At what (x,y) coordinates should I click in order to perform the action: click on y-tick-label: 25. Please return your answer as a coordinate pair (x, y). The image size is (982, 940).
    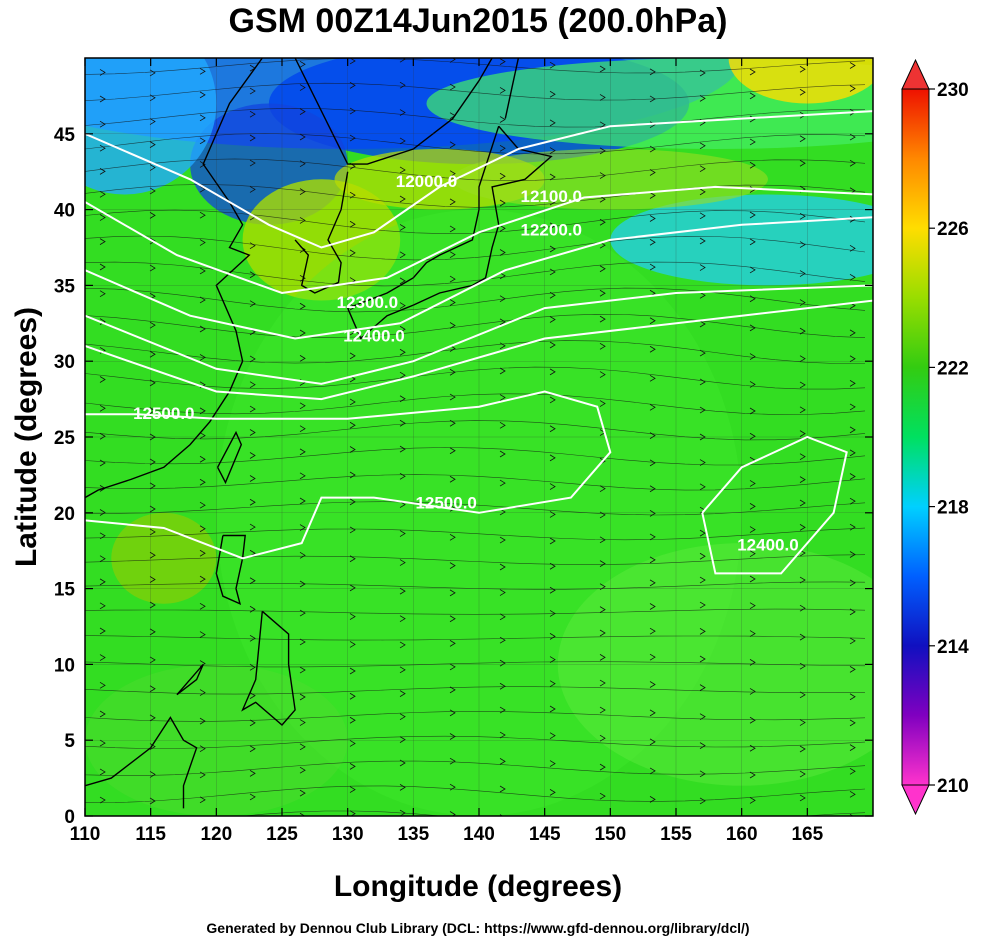
    Looking at the image, I should click on (65, 438).